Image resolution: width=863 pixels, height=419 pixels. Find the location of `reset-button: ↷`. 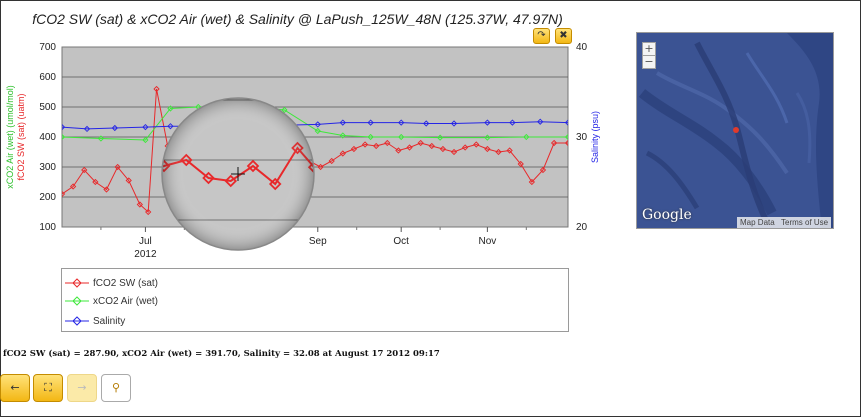

reset-button: ↷ is located at coordinates (541, 36).